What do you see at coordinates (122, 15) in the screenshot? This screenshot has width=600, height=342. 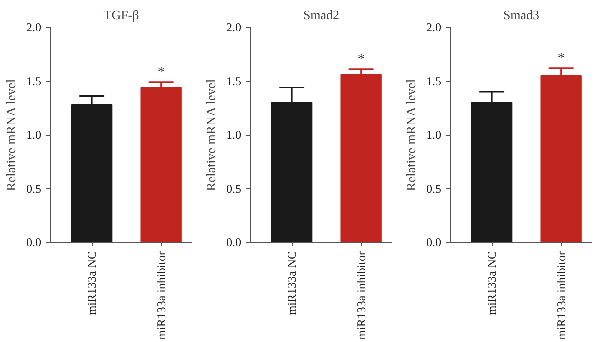 I see `chart-title: TGF-β` at bounding box center [122, 15].